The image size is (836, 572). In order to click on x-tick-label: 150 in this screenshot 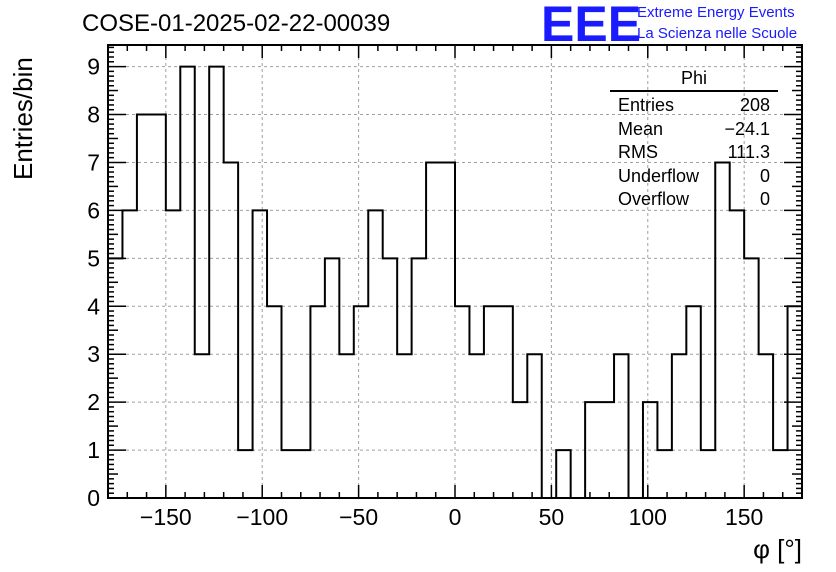, I will do `click(744, 517)`.